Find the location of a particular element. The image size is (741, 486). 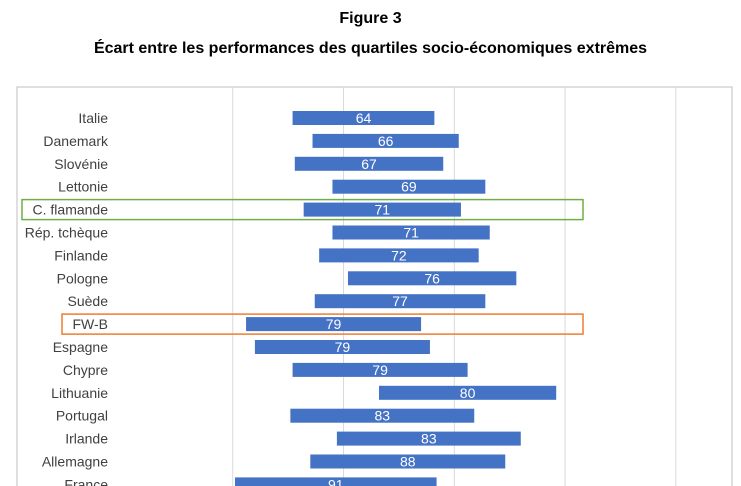

value-label: 91 is located at coordinates (336, 481).